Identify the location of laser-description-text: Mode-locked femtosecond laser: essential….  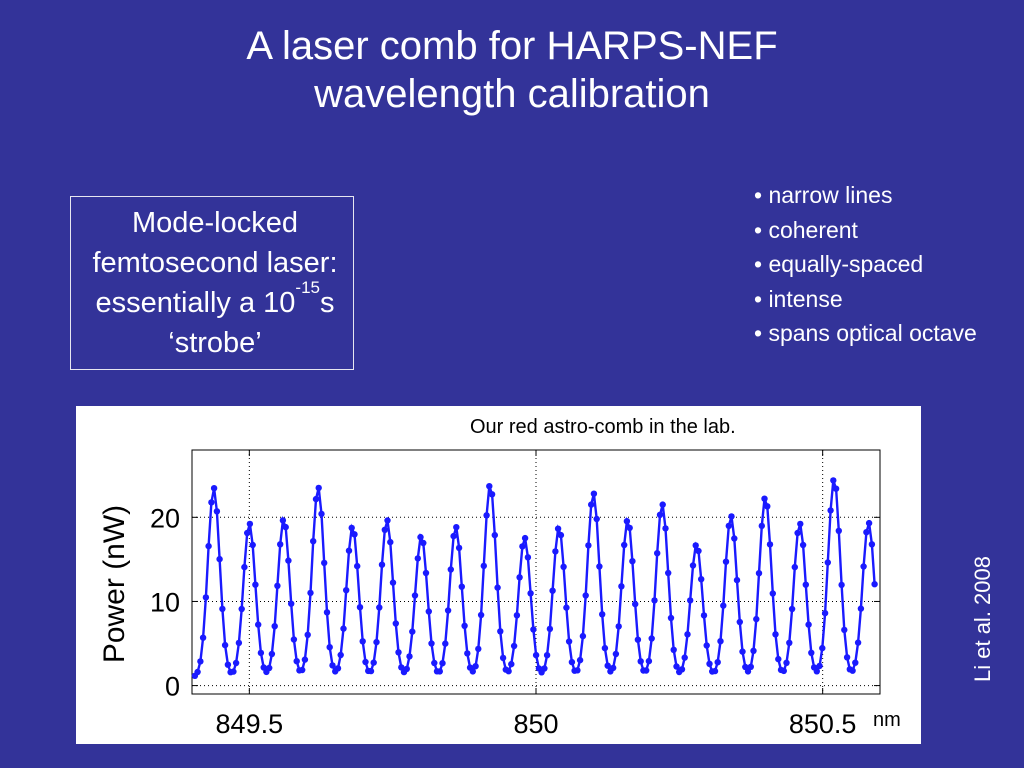
(215, 283).